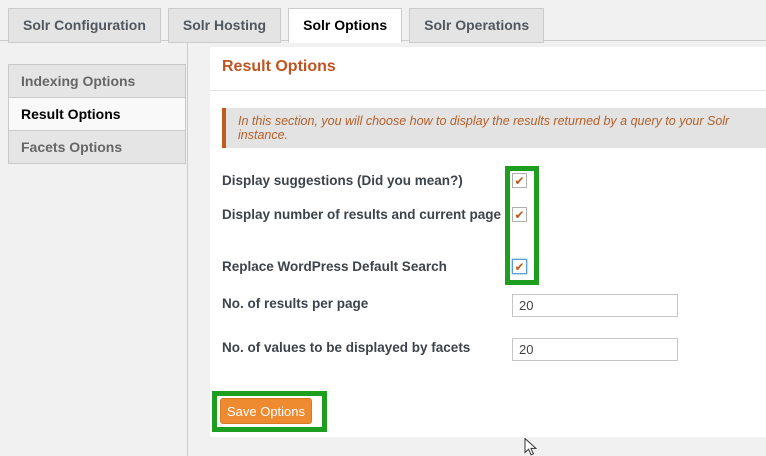  What do you see at coordinates (595, 305) in the screenshot?
I see `results-per-page-input` at bounding box center [595, 305].